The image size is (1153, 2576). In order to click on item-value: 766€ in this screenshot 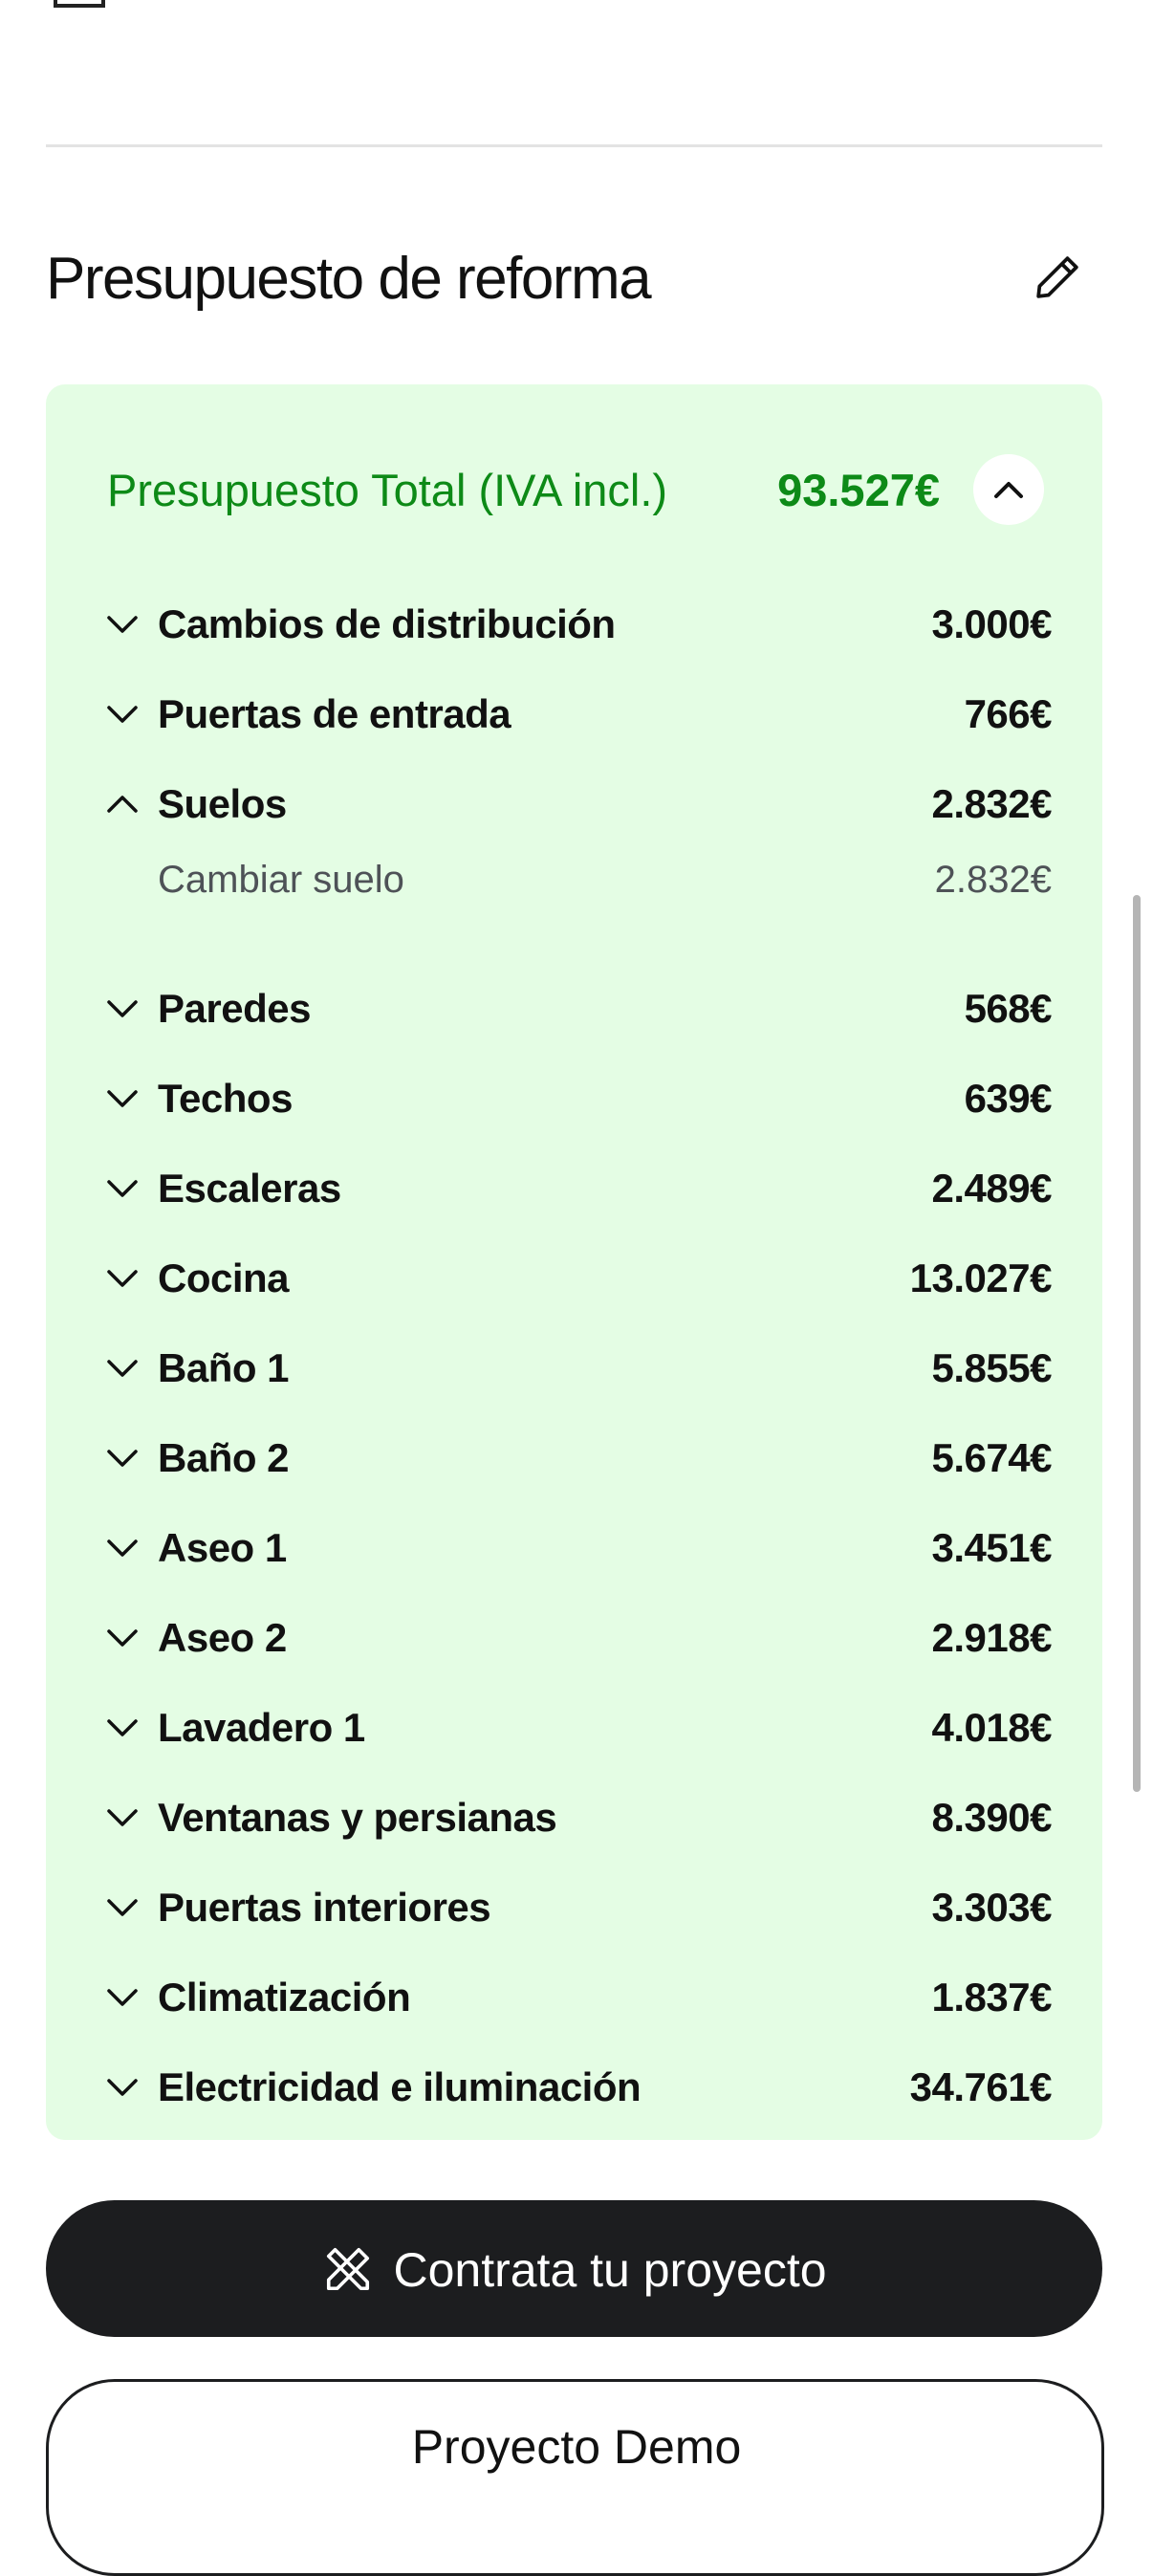, I will do `click(1009, 713)`.